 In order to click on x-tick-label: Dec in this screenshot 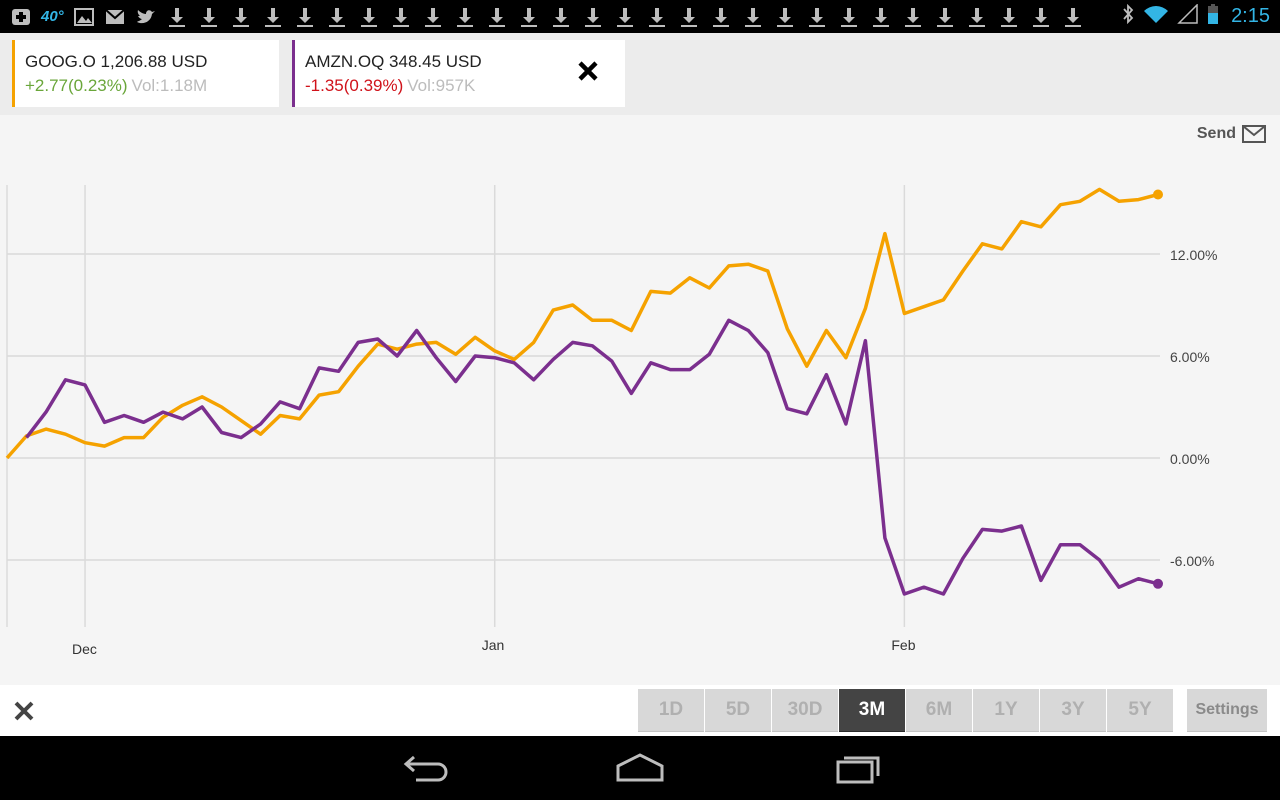, I will do `click(84, 649)`.